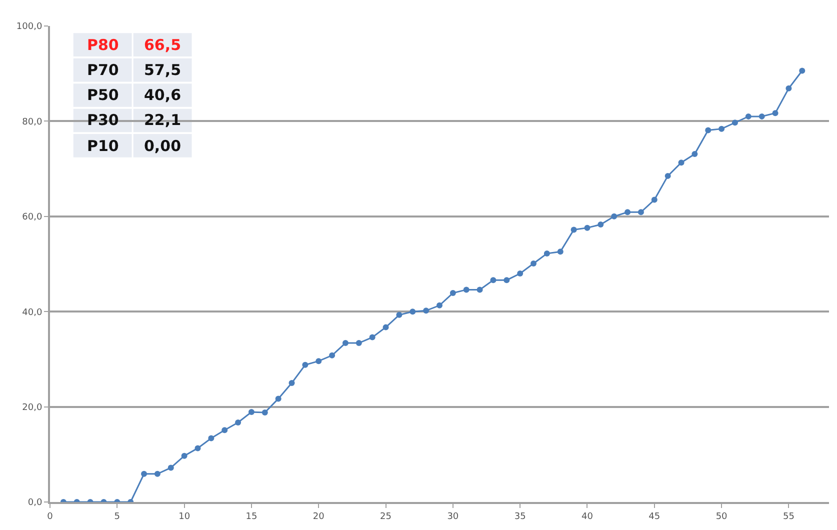 This screenshot has height=530, width=837. Describe the element at coordinates (318, 517) in the screenshot. I see `x-tick-label: 20` at that location.